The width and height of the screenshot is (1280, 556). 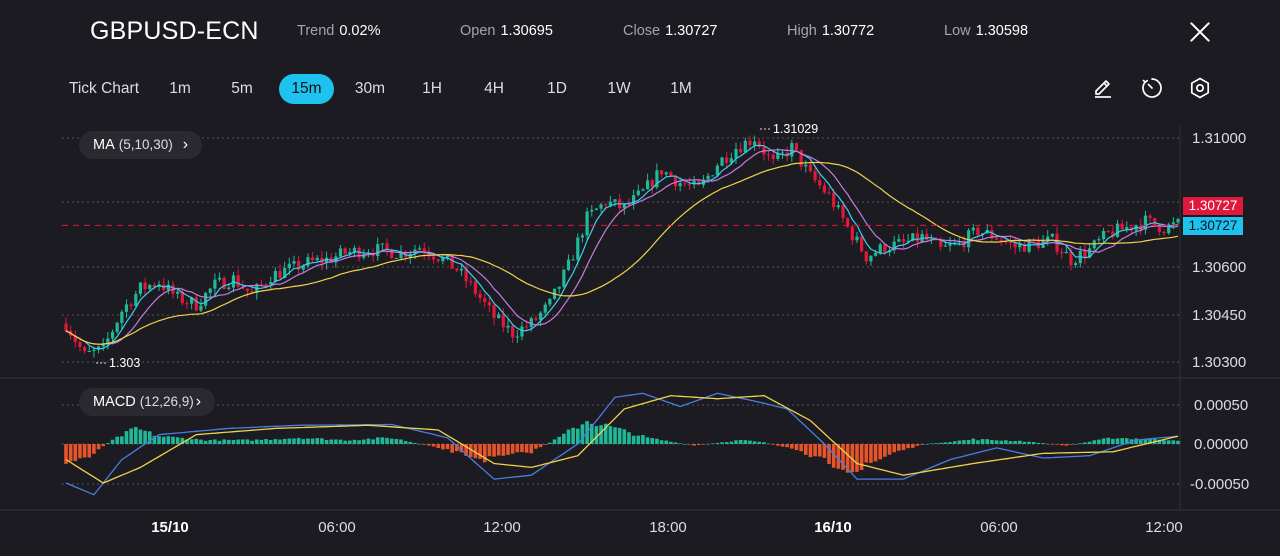 What do you see at coordinates (432, 88) in the screenshot?
I see `tab-1h: 1H` at bounding box center [432, 88].